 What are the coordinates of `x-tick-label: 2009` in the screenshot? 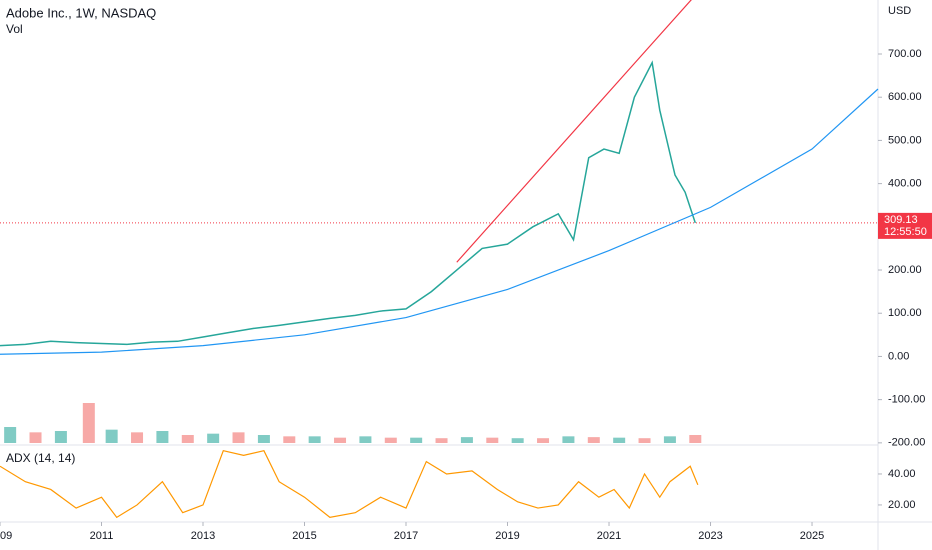 It's located at (6, 536).